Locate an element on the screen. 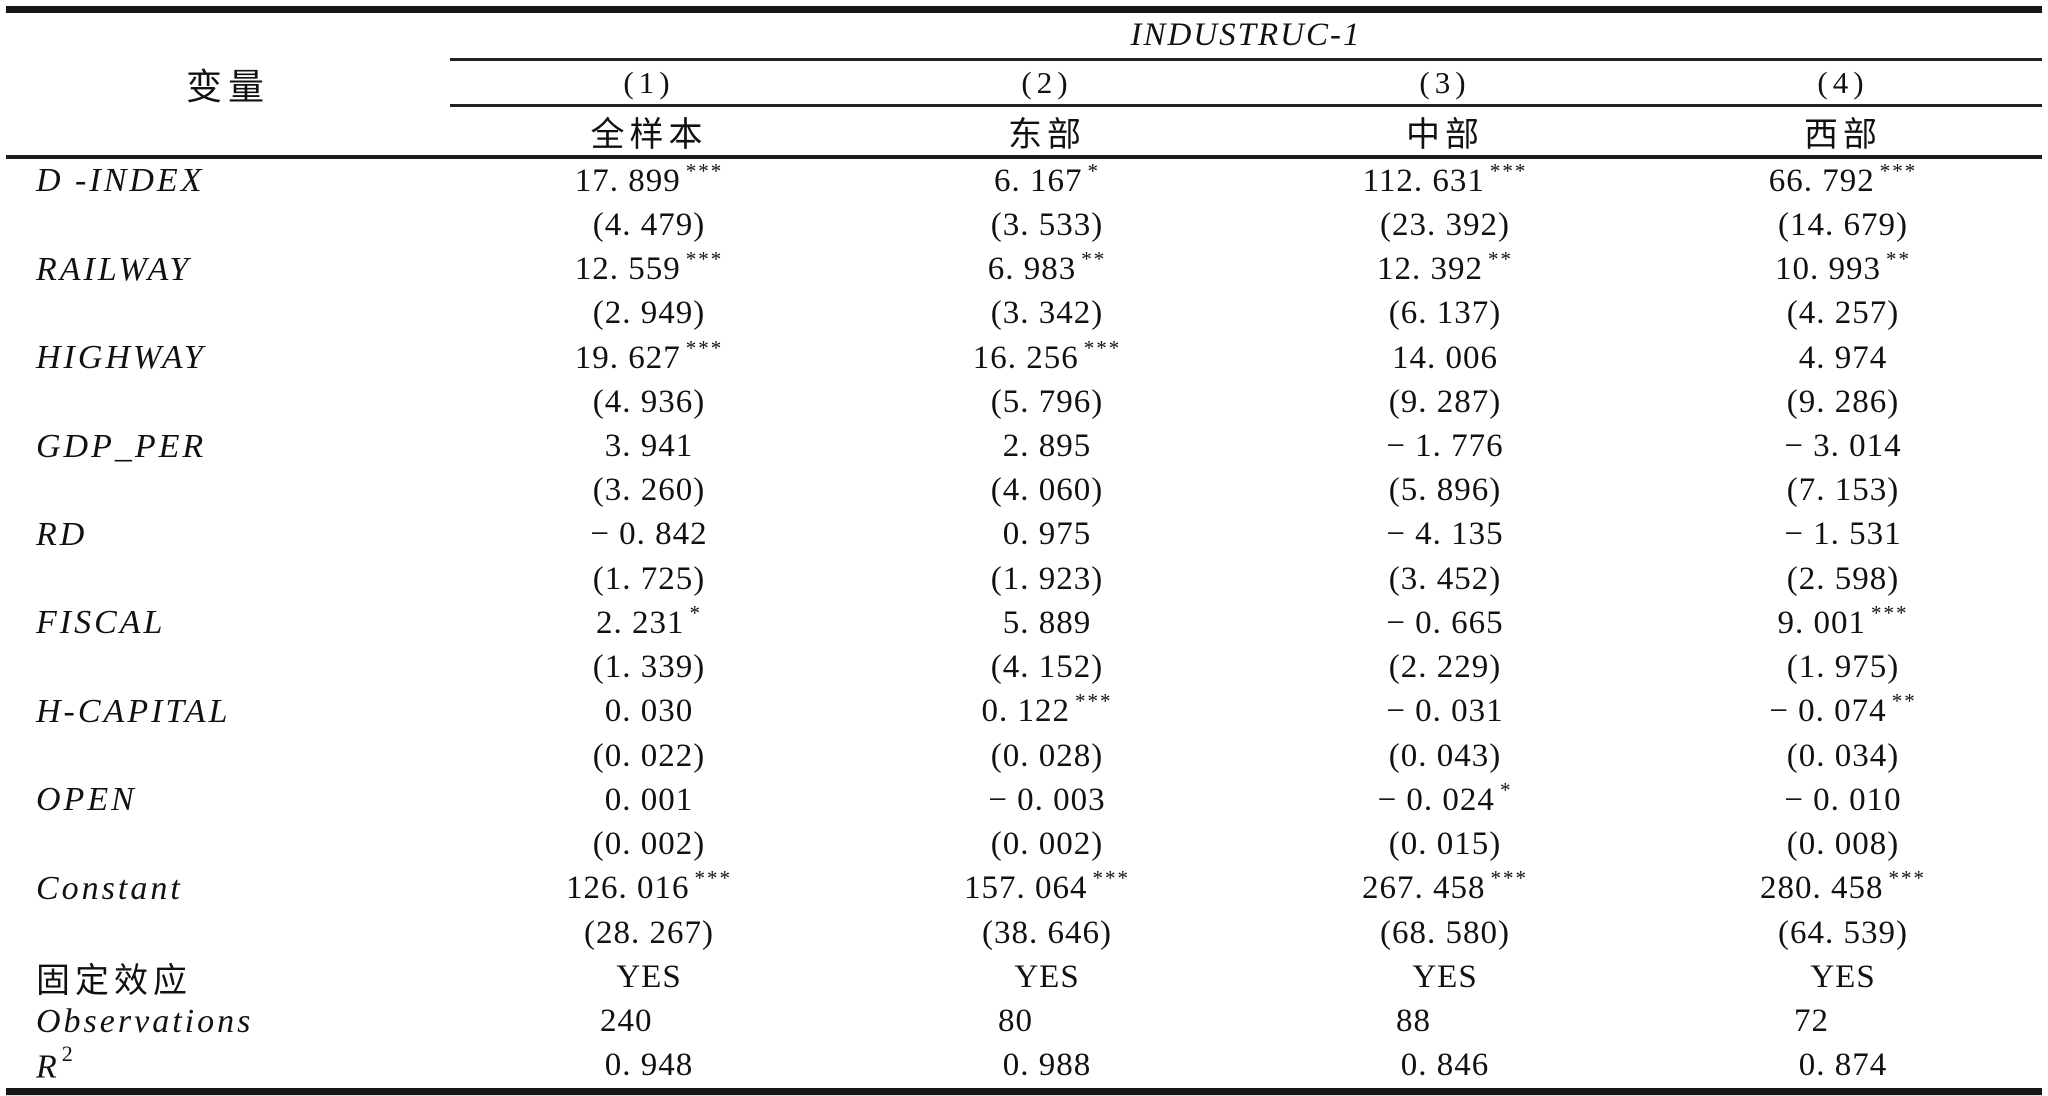  model-number-2: (2) is located at coordinates (1047, 82).